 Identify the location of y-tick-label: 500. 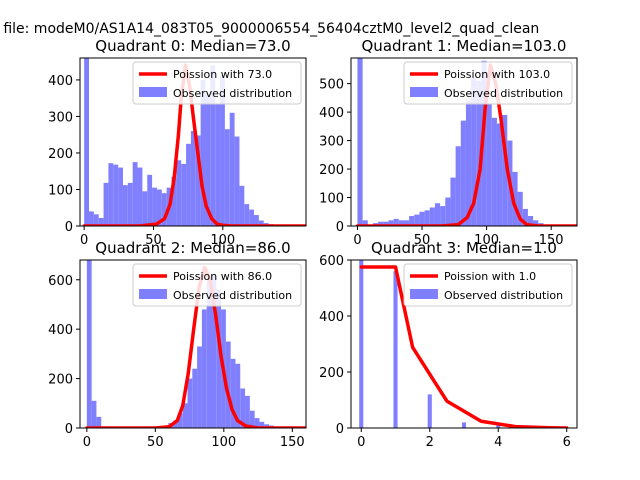
(331, 85).